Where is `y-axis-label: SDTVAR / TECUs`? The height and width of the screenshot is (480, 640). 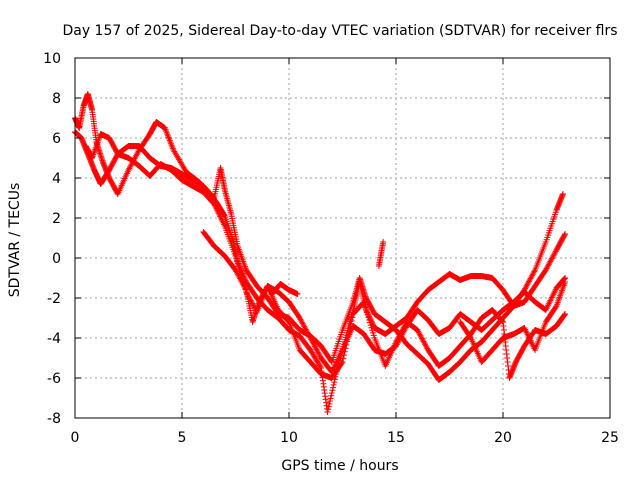
y-axis-label: SDTVAR / TECUs is located at coordinates (15, 240).